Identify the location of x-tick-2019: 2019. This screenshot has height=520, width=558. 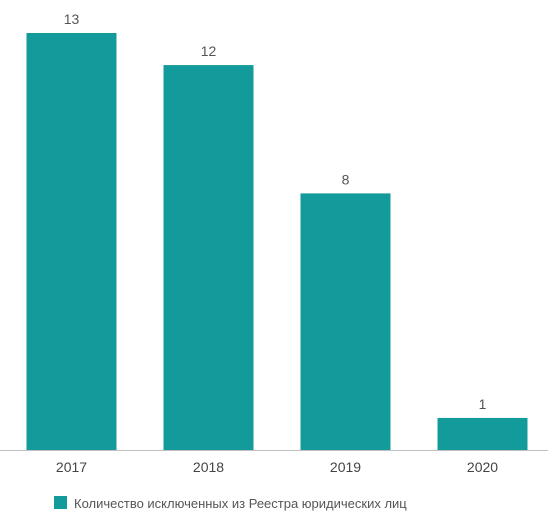
(345, 467).